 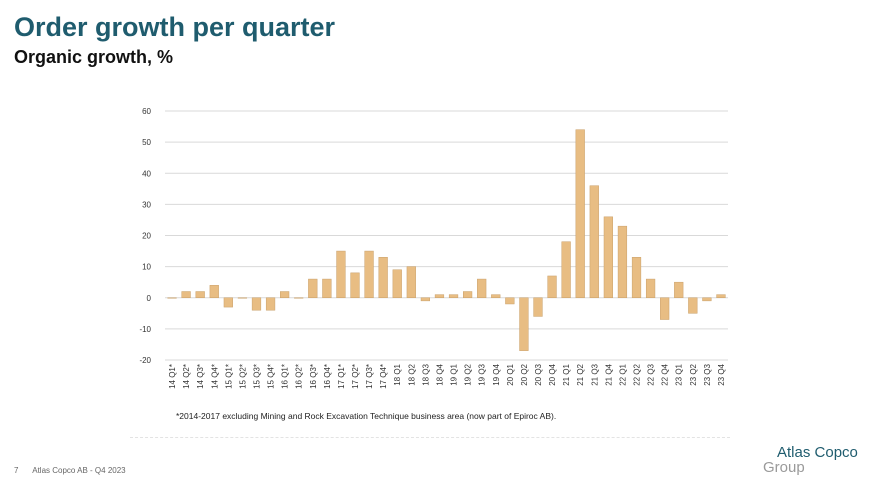 What do you see at coordinates (383, 376) in the screenshot?
I see `x-tick-label: 17 Q4*` at bounding box center [383, 376].